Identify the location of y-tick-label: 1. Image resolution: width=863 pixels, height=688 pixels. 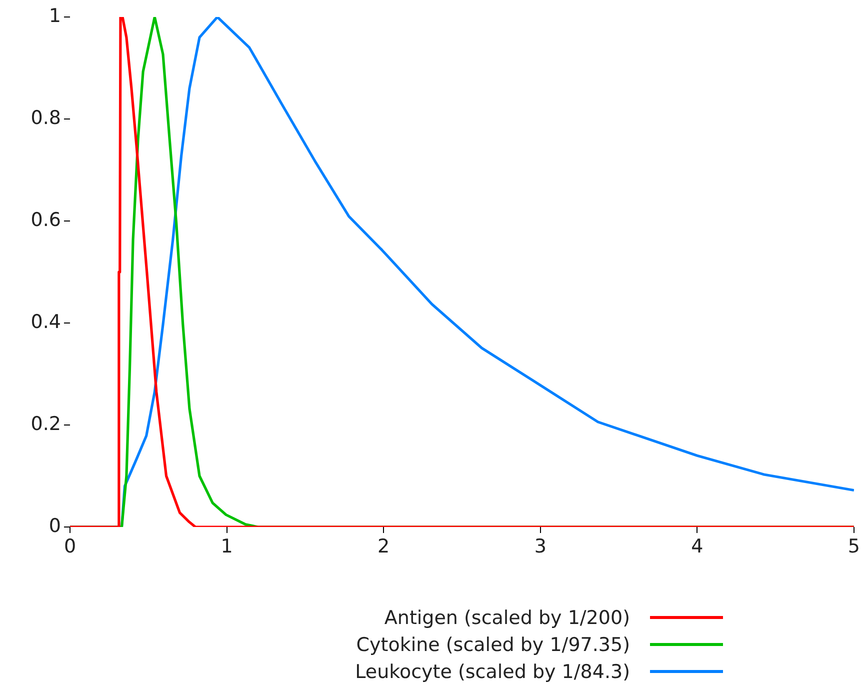
(54, 15).